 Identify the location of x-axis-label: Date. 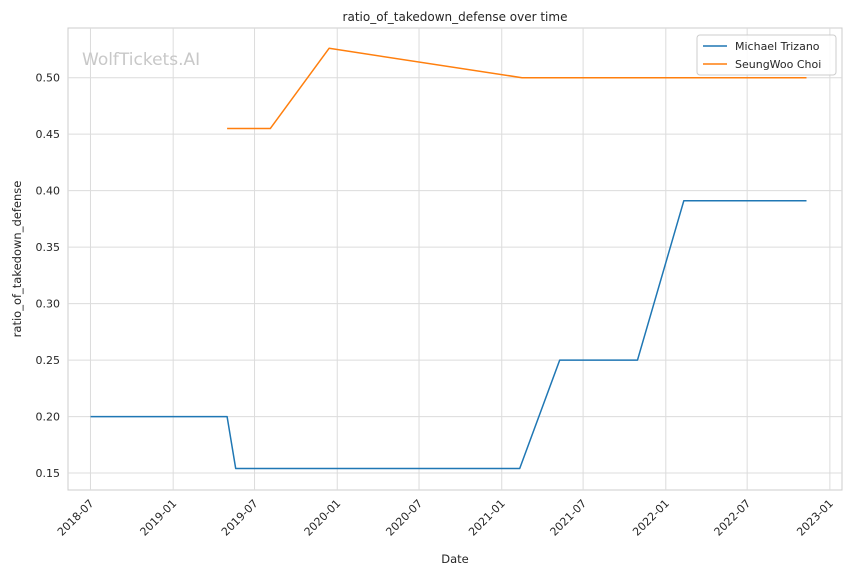
(455, 559).